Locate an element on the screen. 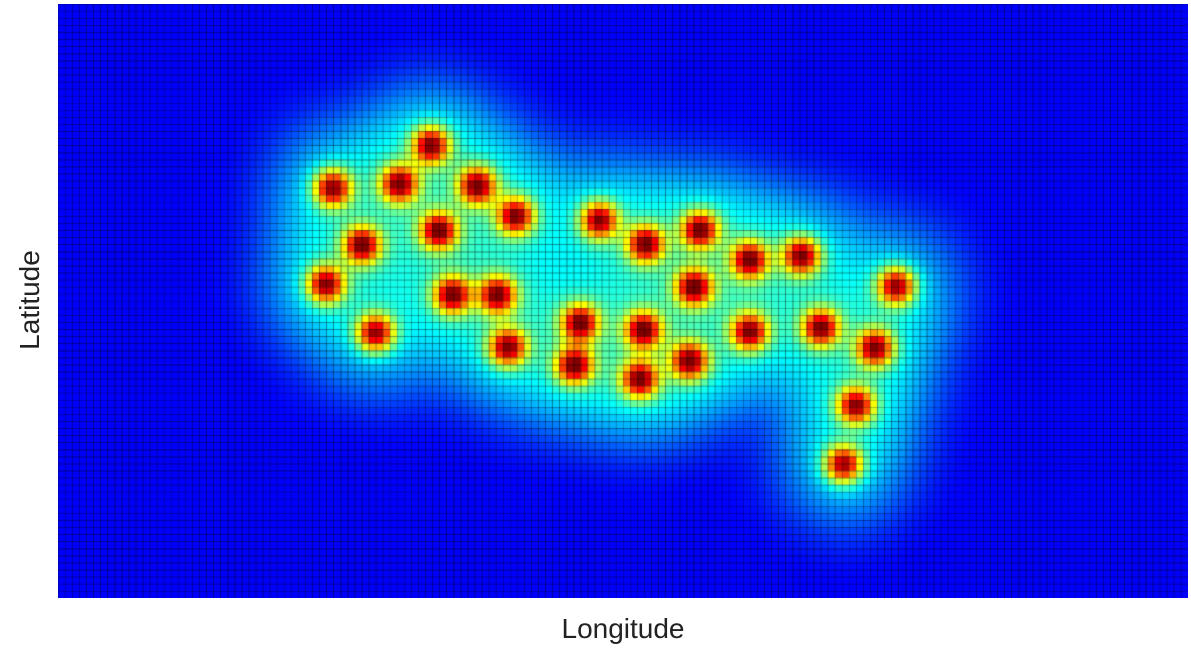  y-axis-label: Latitude is located at coordinates (29, 300).